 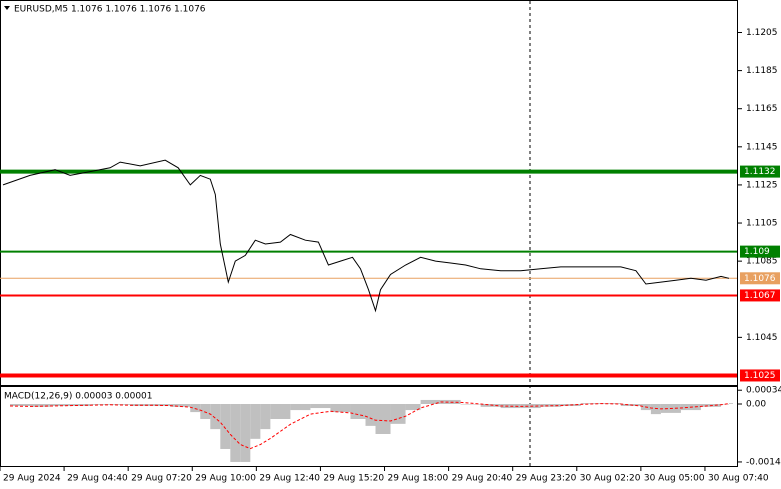 I want to click on x-tick-label: 29 Aug 23:20, so click(x=546, y=479).